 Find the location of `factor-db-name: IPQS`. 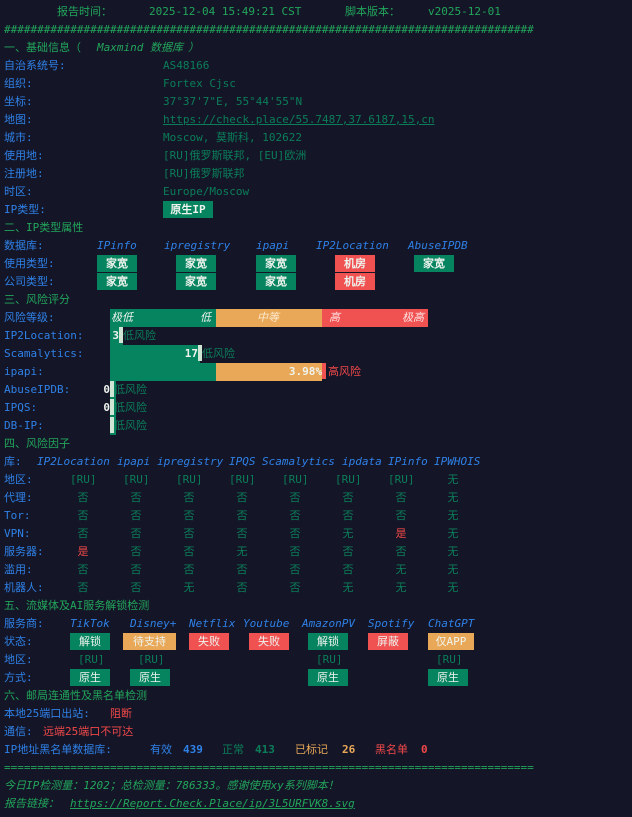

factor-db-name: IPQS is located at coordinates (242, 461).